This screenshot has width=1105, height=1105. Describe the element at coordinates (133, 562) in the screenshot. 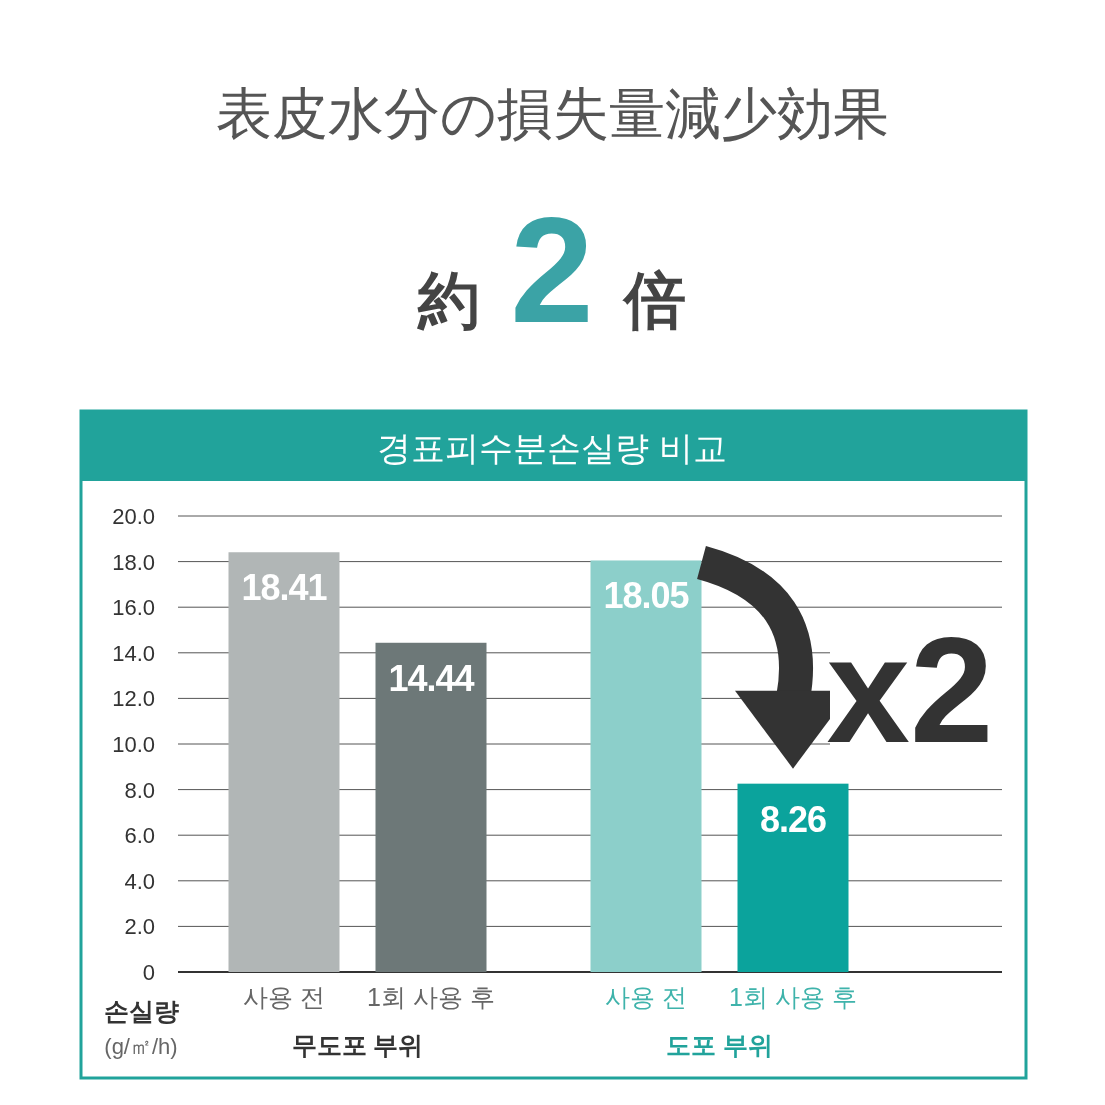

I see `y-tick-label: 18.0` at that location.